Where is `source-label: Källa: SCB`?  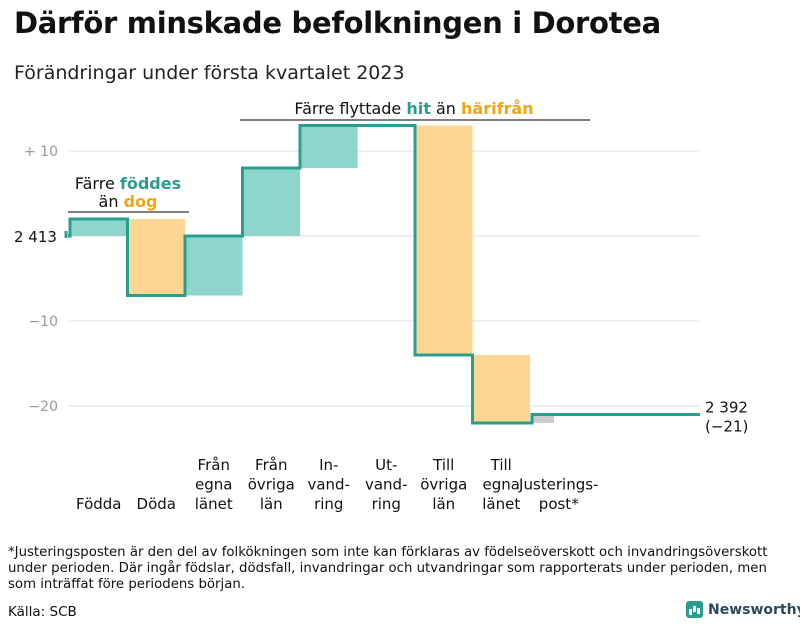
source-label: Källa: SCB is located at coordinates (42, 612).